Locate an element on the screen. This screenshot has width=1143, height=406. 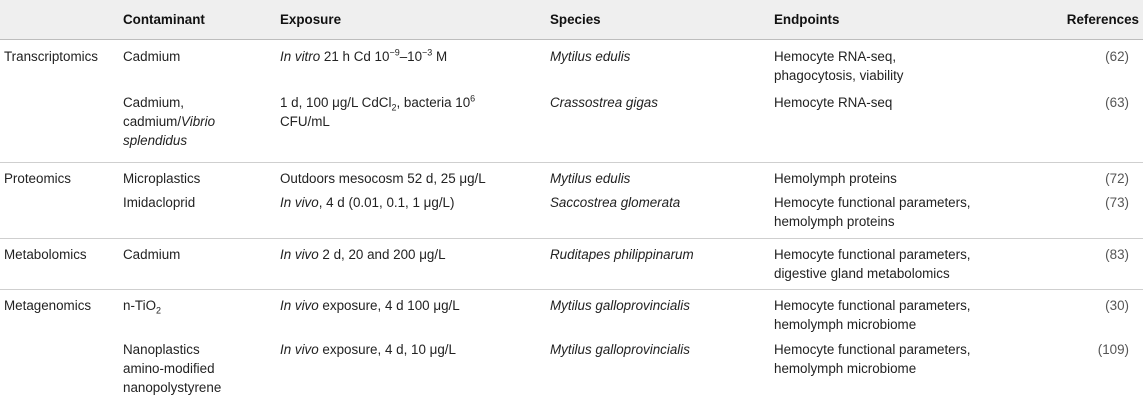
header-species: Species is located at coordinates (658, 20).